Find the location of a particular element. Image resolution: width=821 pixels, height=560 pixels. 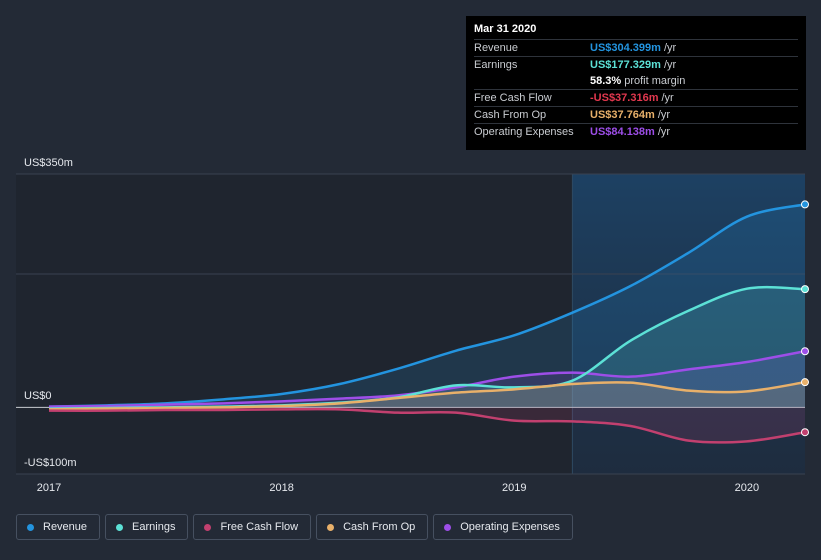

legend-label: Earnings is located at coordinates (154, 527).